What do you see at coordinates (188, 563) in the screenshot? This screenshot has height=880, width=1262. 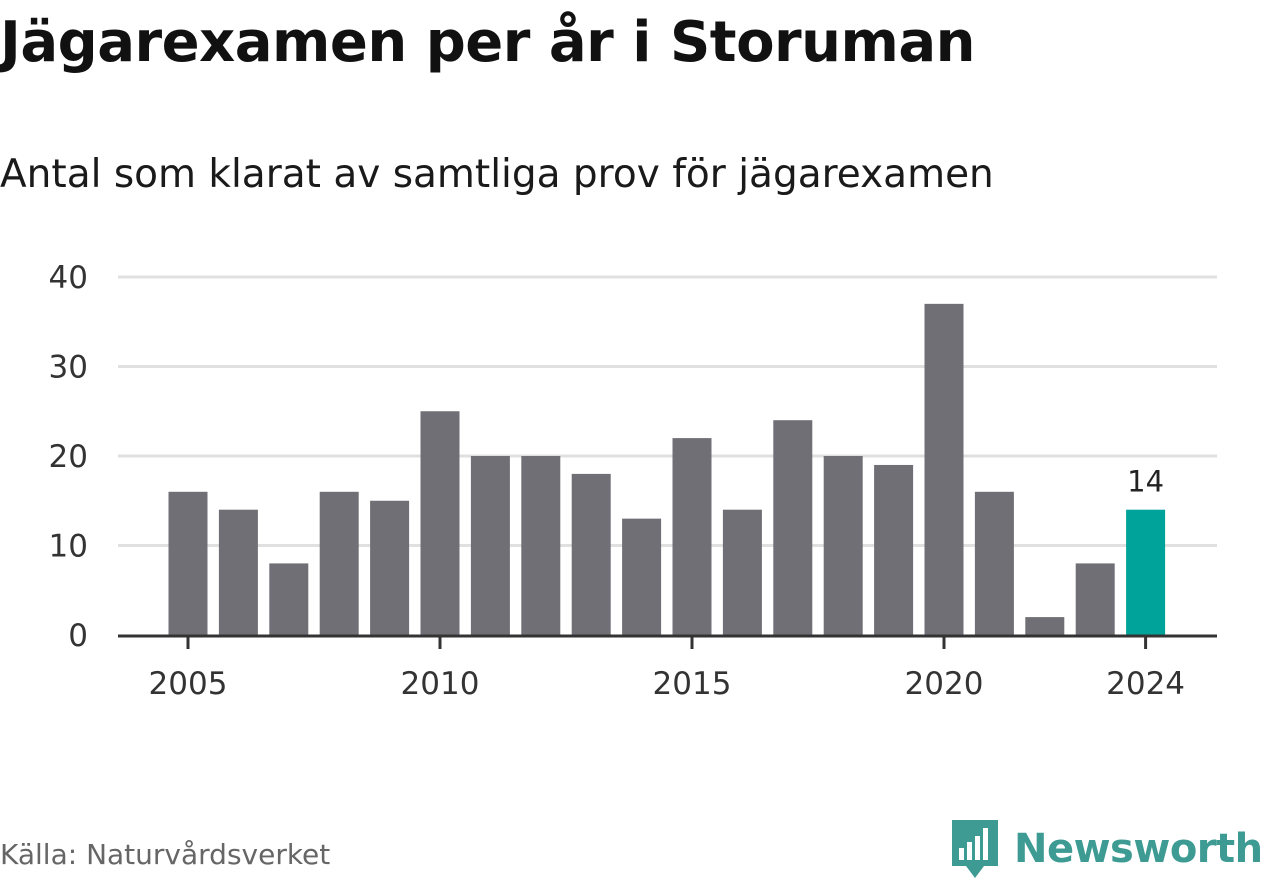 I see `bar-2005` at bounding box center [188, 563].